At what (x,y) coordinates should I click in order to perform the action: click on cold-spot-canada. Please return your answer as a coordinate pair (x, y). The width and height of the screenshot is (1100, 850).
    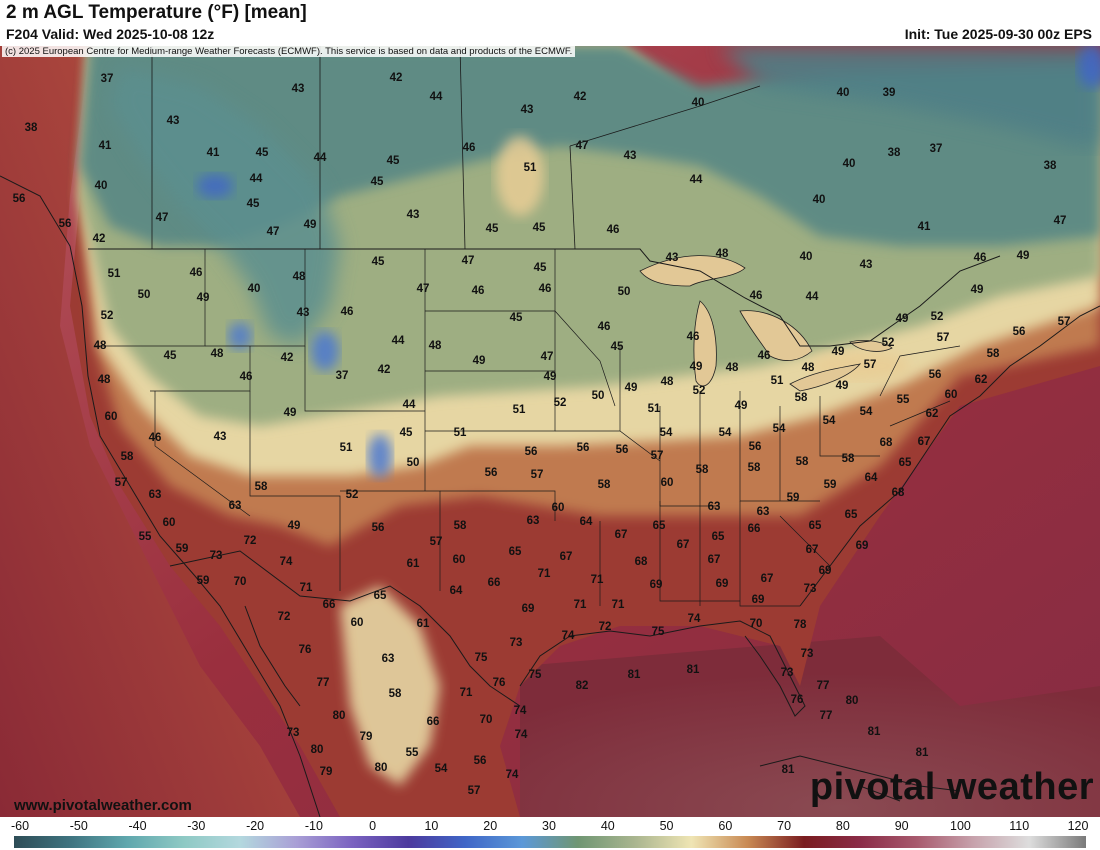
    Looking at the image, I should click on (215, 186).